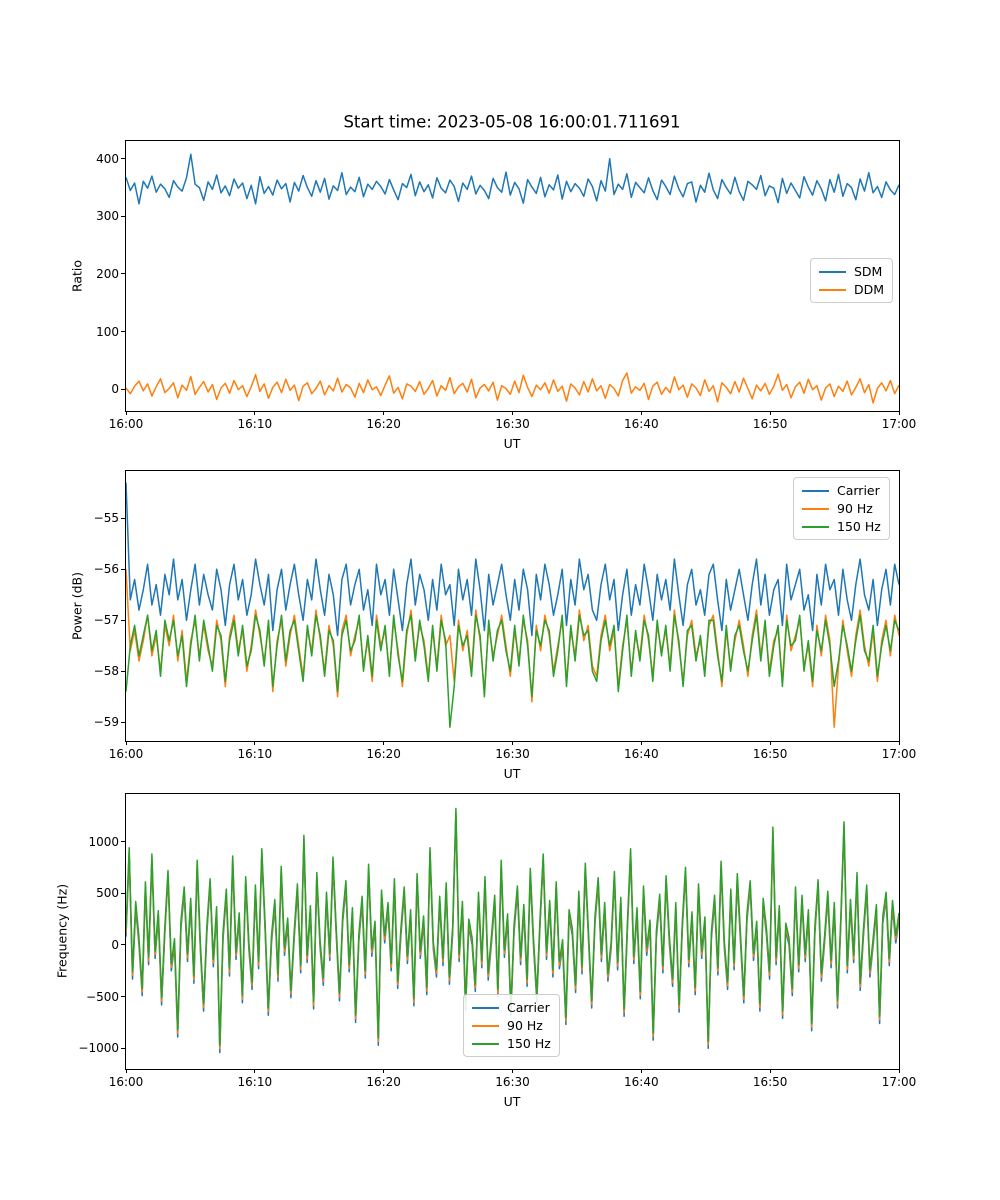 The height and width of the screenshot is (1200, 1000). I want to click on y-tick-label: −500, so click(102, 996).